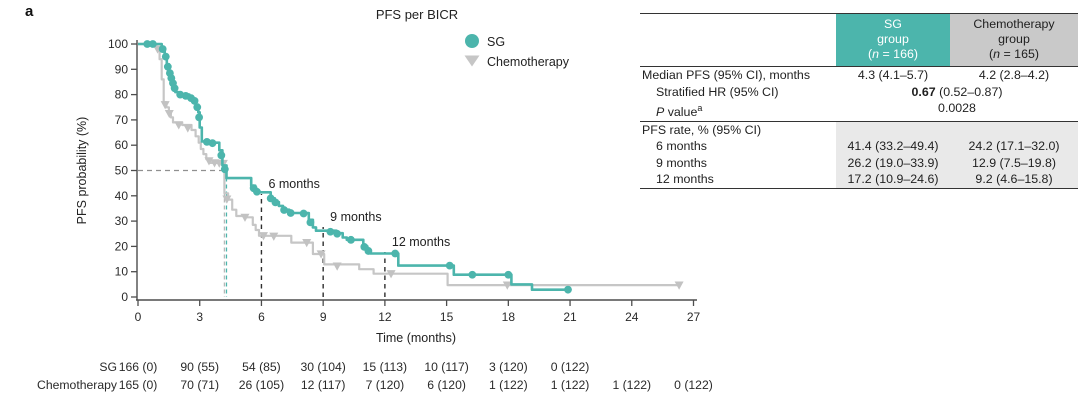 The image size is (1080, 415). What do you see at coordinates (528, 62) in the screenshot?
I see `legend-chemo-label: Chemotherapy` at bounding box center [528, 62].